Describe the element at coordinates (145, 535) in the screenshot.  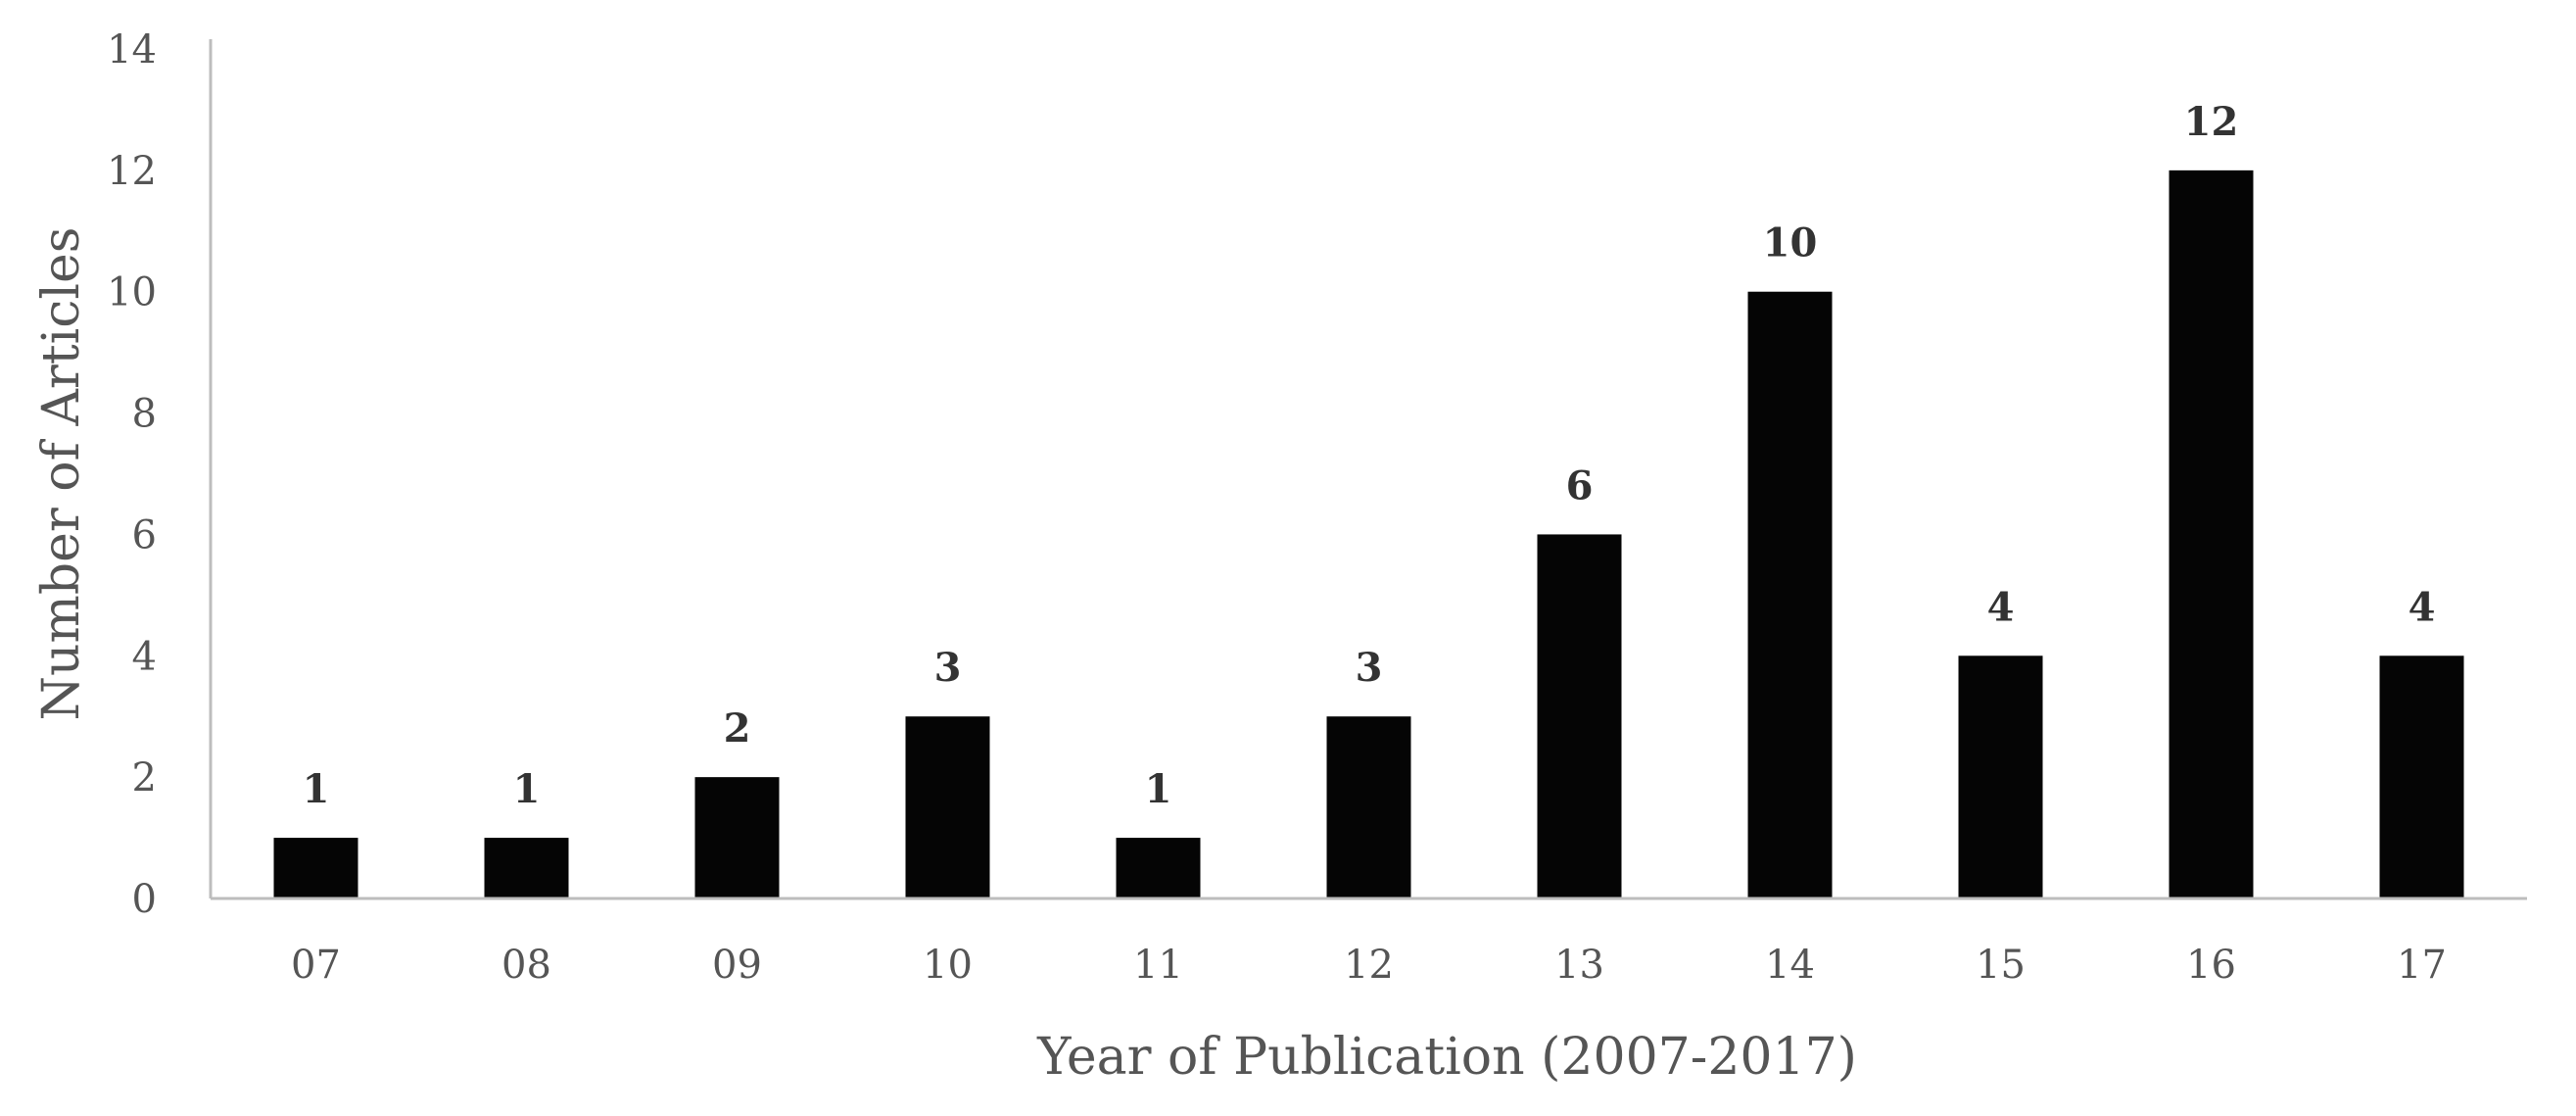
I see `y-tick-label: 6` at that location.